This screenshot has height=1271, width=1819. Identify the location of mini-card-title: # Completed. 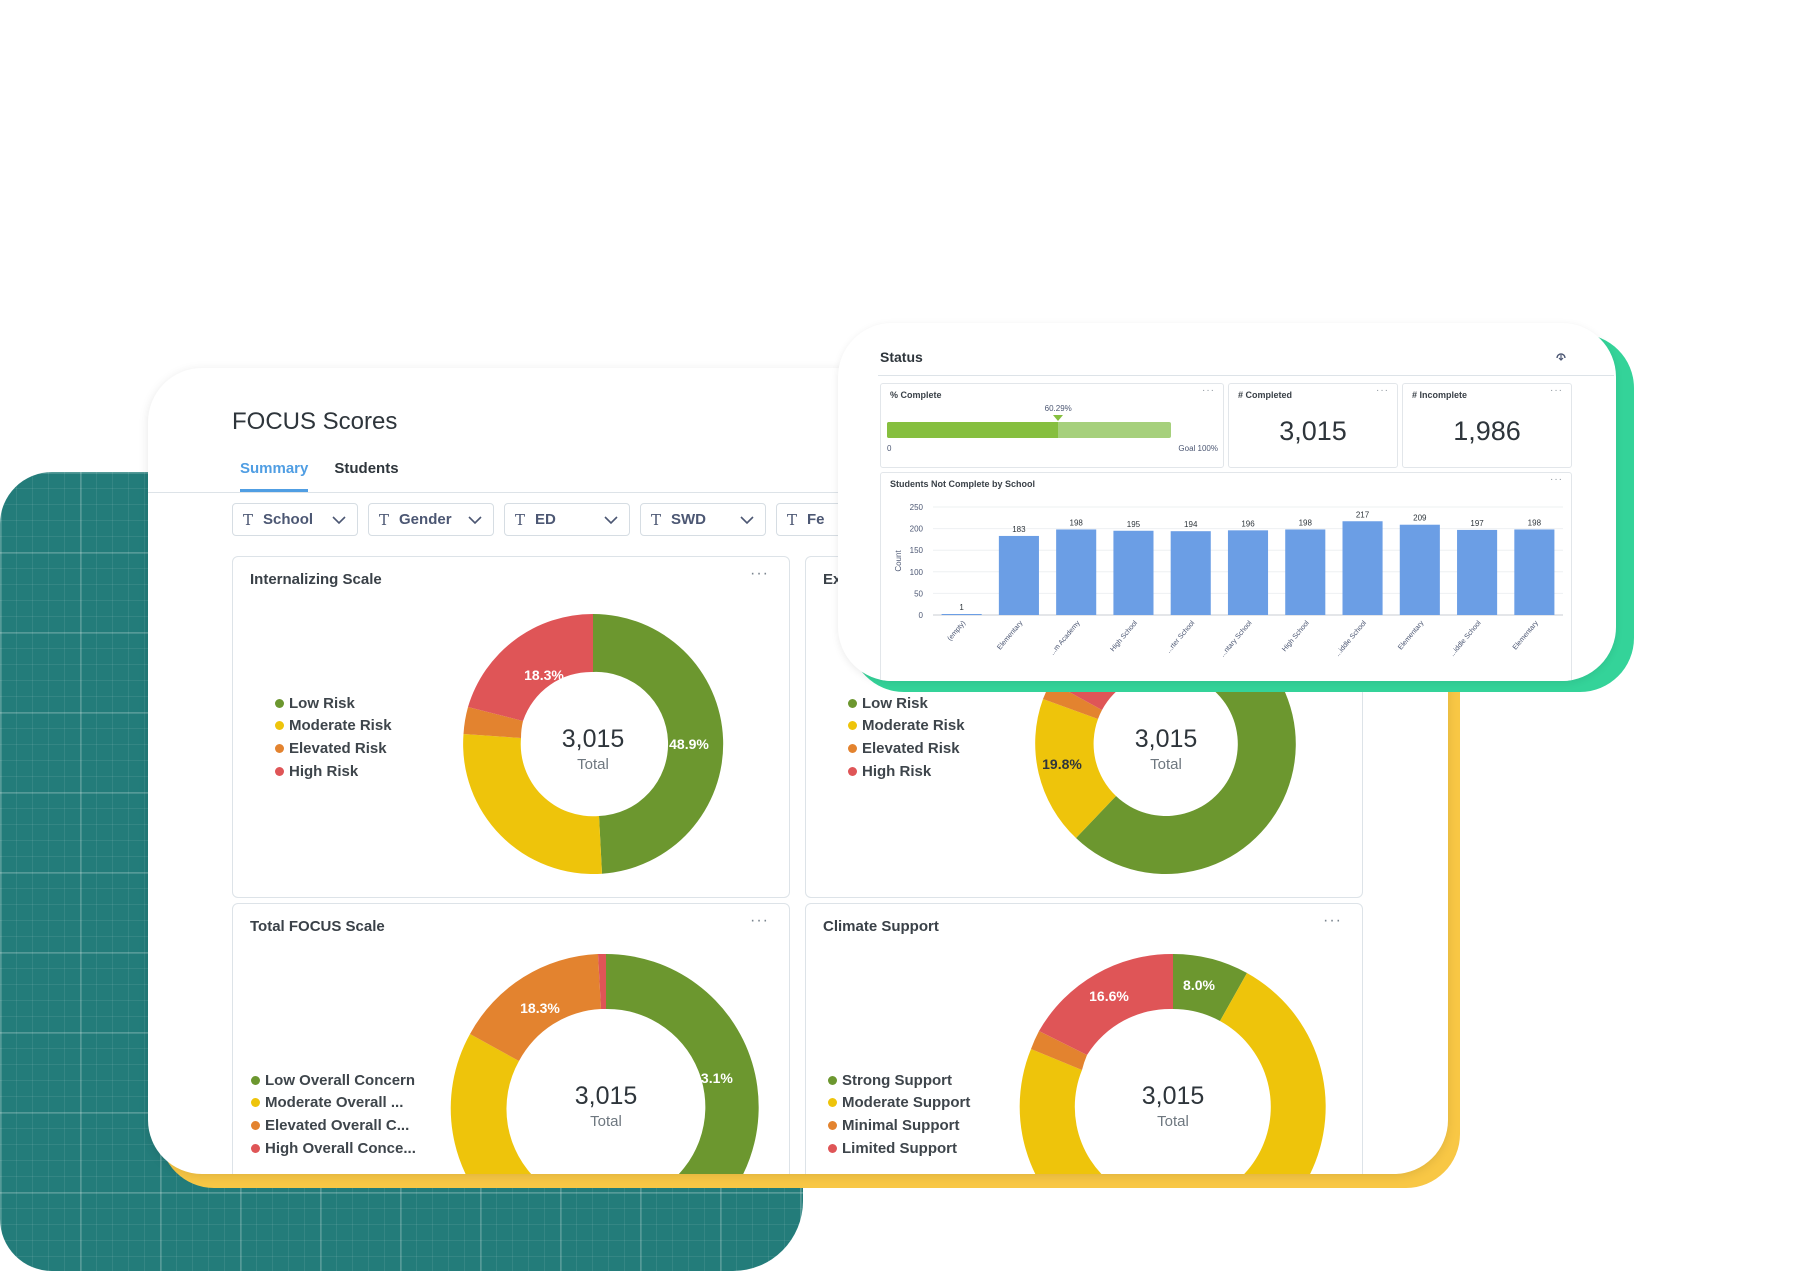
(1265, 395).